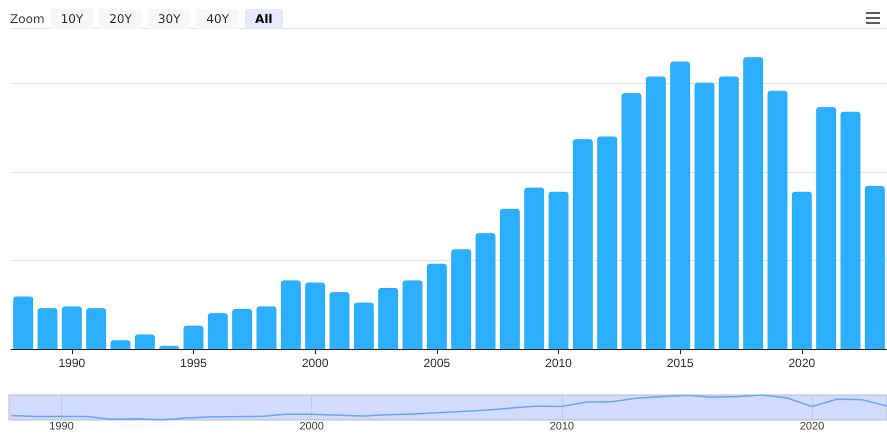  I want to click on text: All, so click(264, 19).